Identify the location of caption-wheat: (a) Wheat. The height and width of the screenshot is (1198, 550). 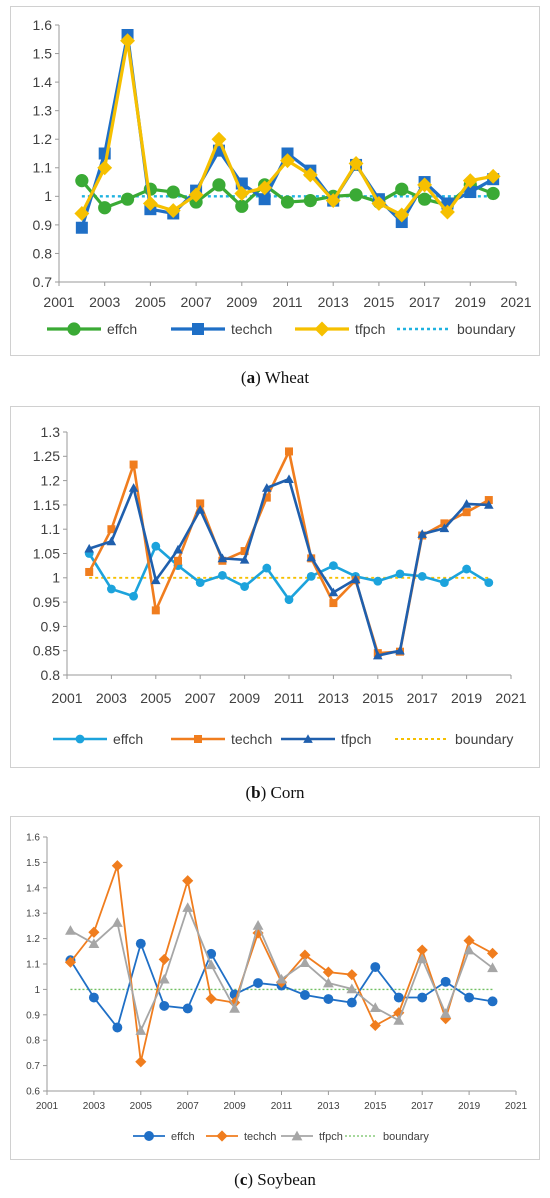
(275, 377).